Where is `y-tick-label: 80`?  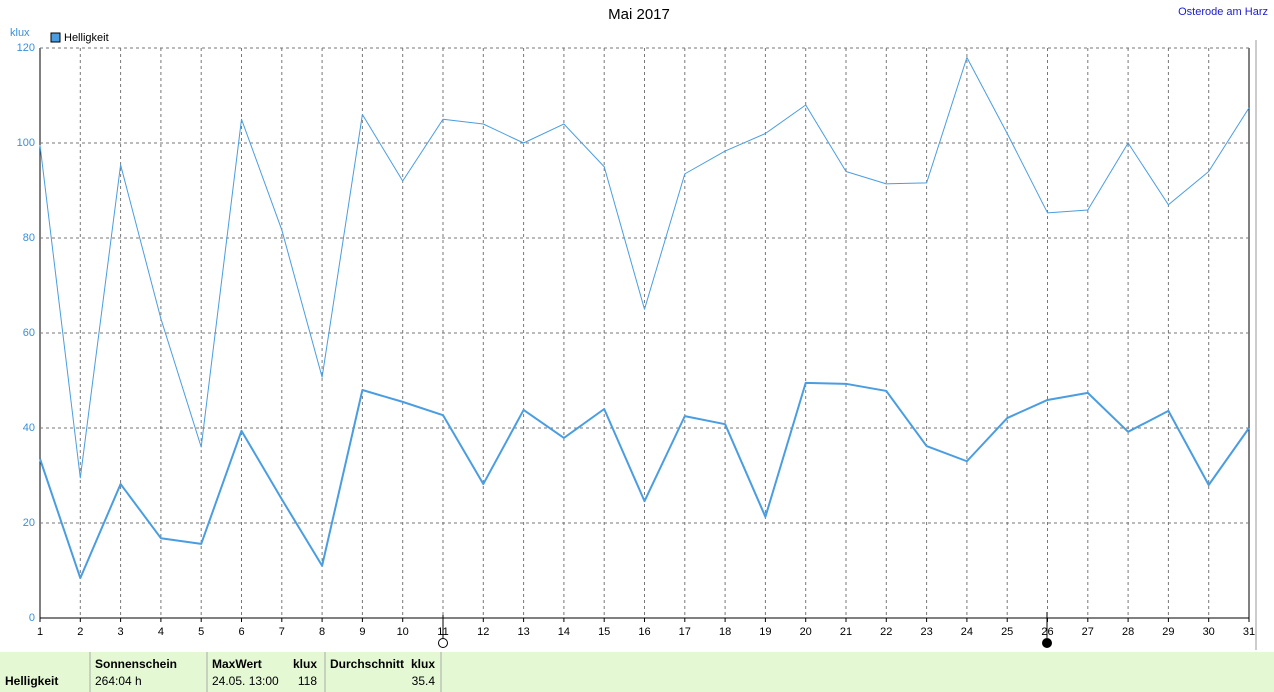
y-tick-label: 80 is located at coordinates (29, 238).